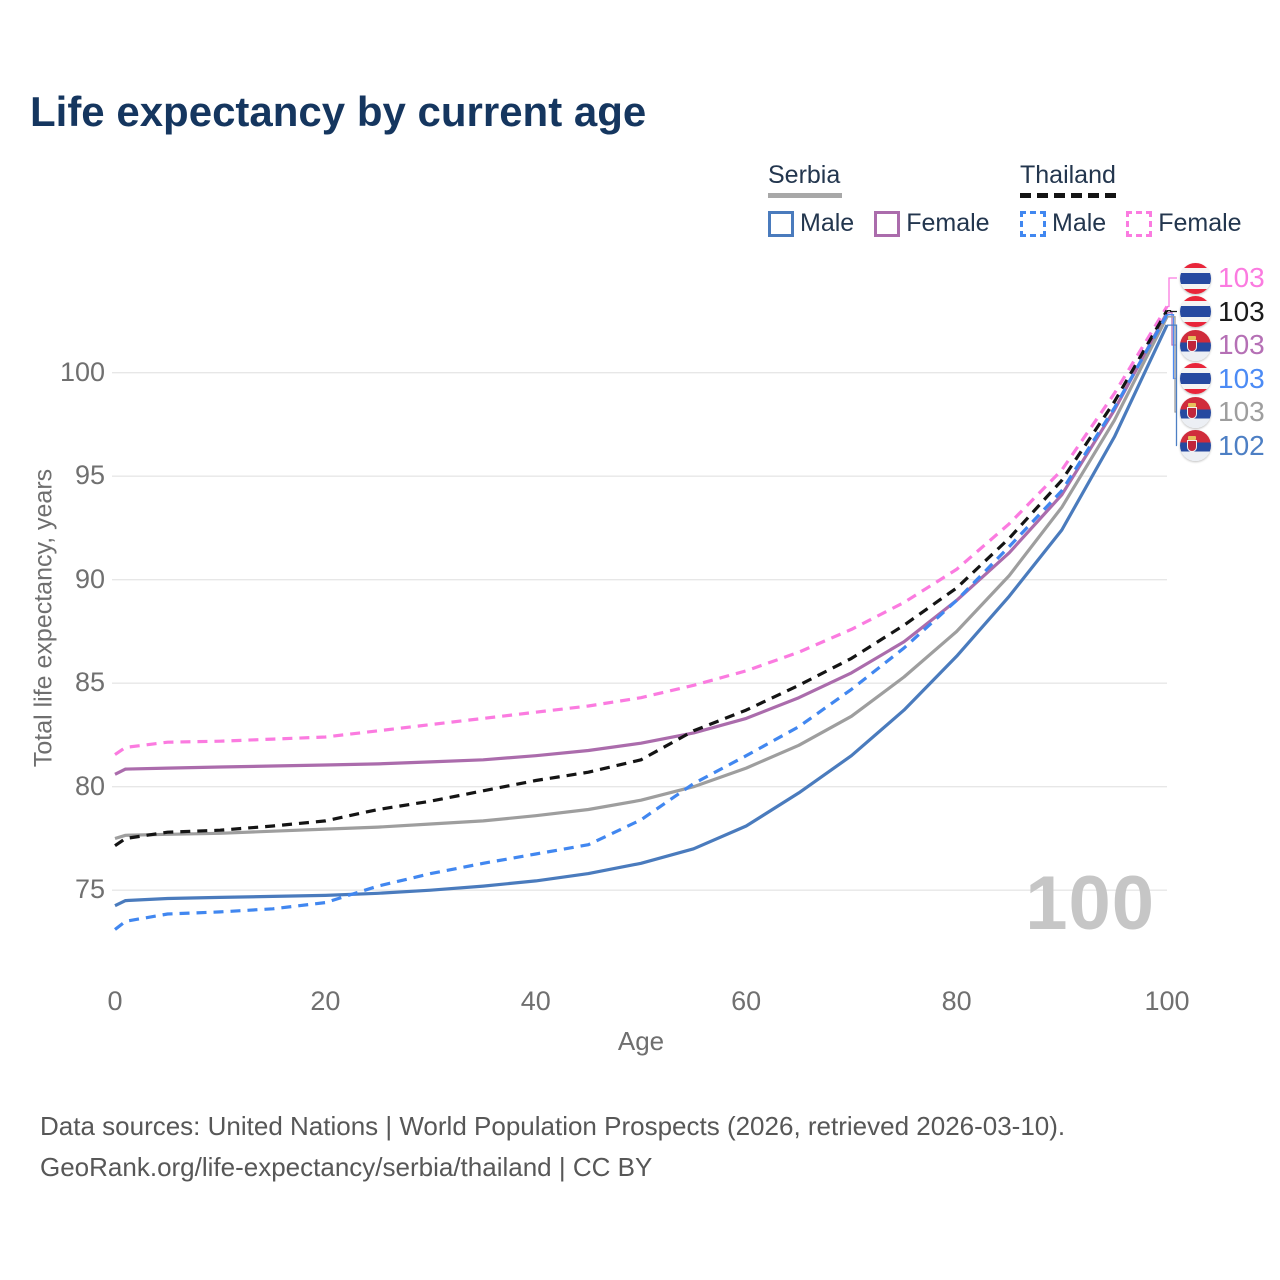 The width and height of the screenshot is (1280, 1280). Describe the element at coordinates (115, 1001) in the screenshot. I see `x-tick-0: 0` at that location.